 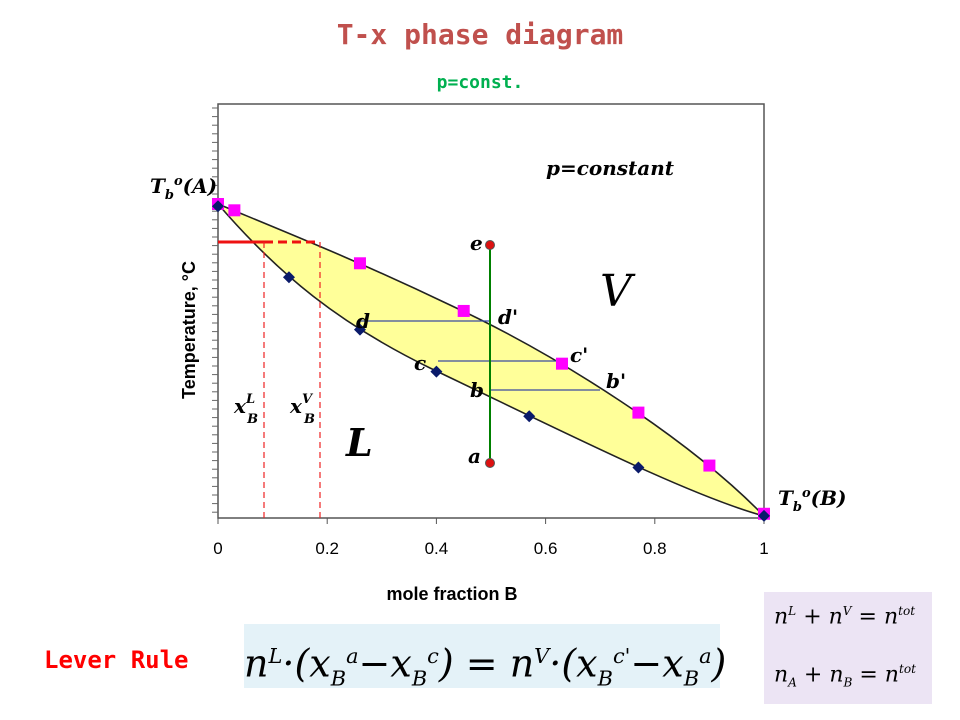 What do you see at coordinates (848, 648) in the screenshot?
I see `mole-balance-equations: nL + nV = ntot nA + nB = ntot` at bounding box center [848, 648].